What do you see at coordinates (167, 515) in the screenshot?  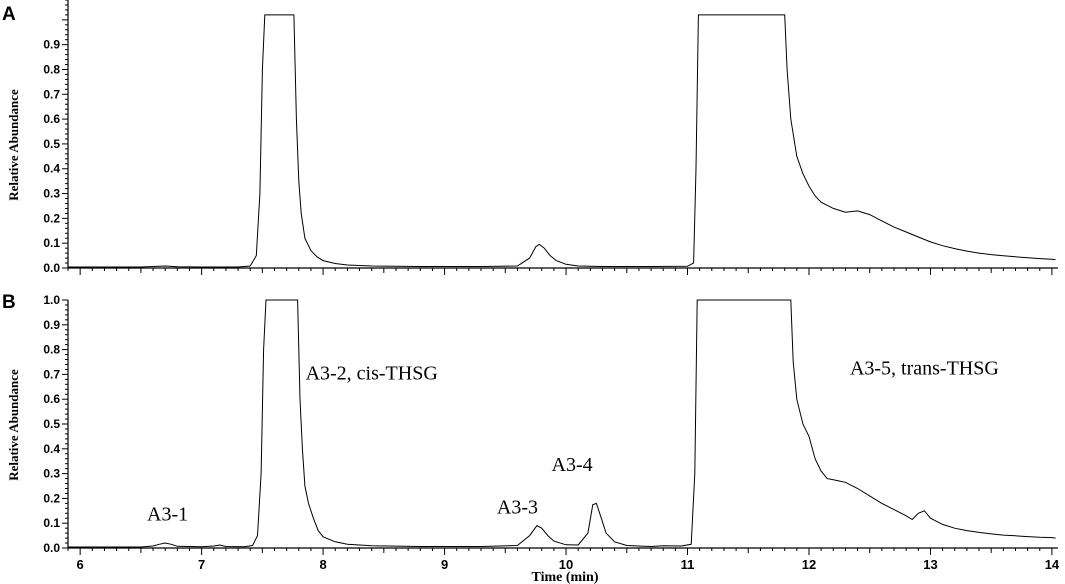 I see `peak-label-1: A3-1` at bounding box center [167, 515].